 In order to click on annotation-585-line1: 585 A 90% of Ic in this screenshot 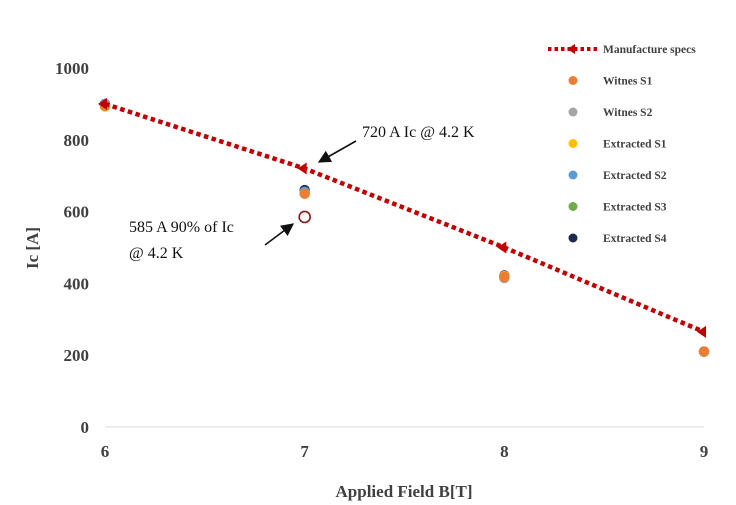, I will do `click(181, 227)`.